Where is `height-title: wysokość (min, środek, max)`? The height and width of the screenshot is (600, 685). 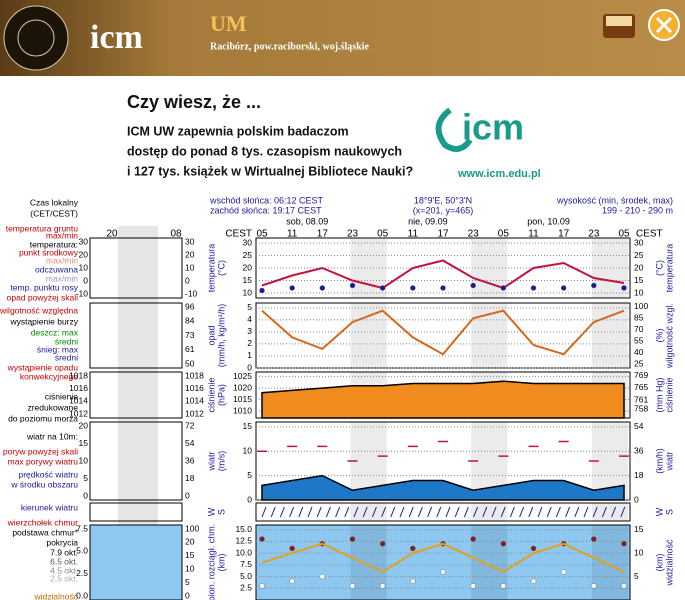 height-title: wysokość (min, środek, max) is located at coordinates (614, 200).